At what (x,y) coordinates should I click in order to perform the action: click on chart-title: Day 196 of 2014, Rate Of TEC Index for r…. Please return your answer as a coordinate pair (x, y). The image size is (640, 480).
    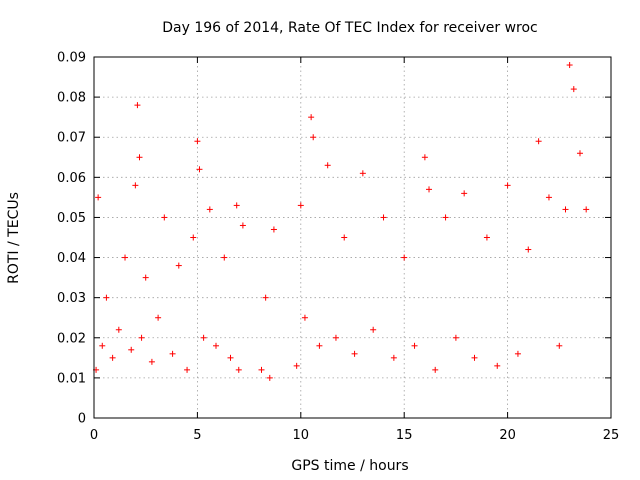
    Looking at the image, I should click on (350, 28).